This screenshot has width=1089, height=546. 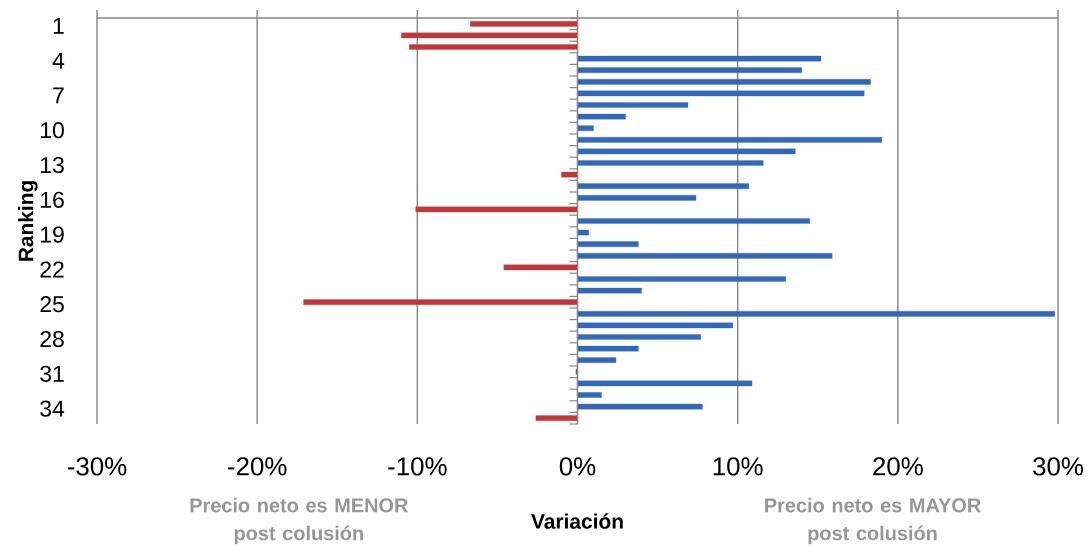 What do you see at coordinates (299, 521) in the screenshot?
I see `text: Precio neto es MENOR post colusión` at bounding box center [299, 521].